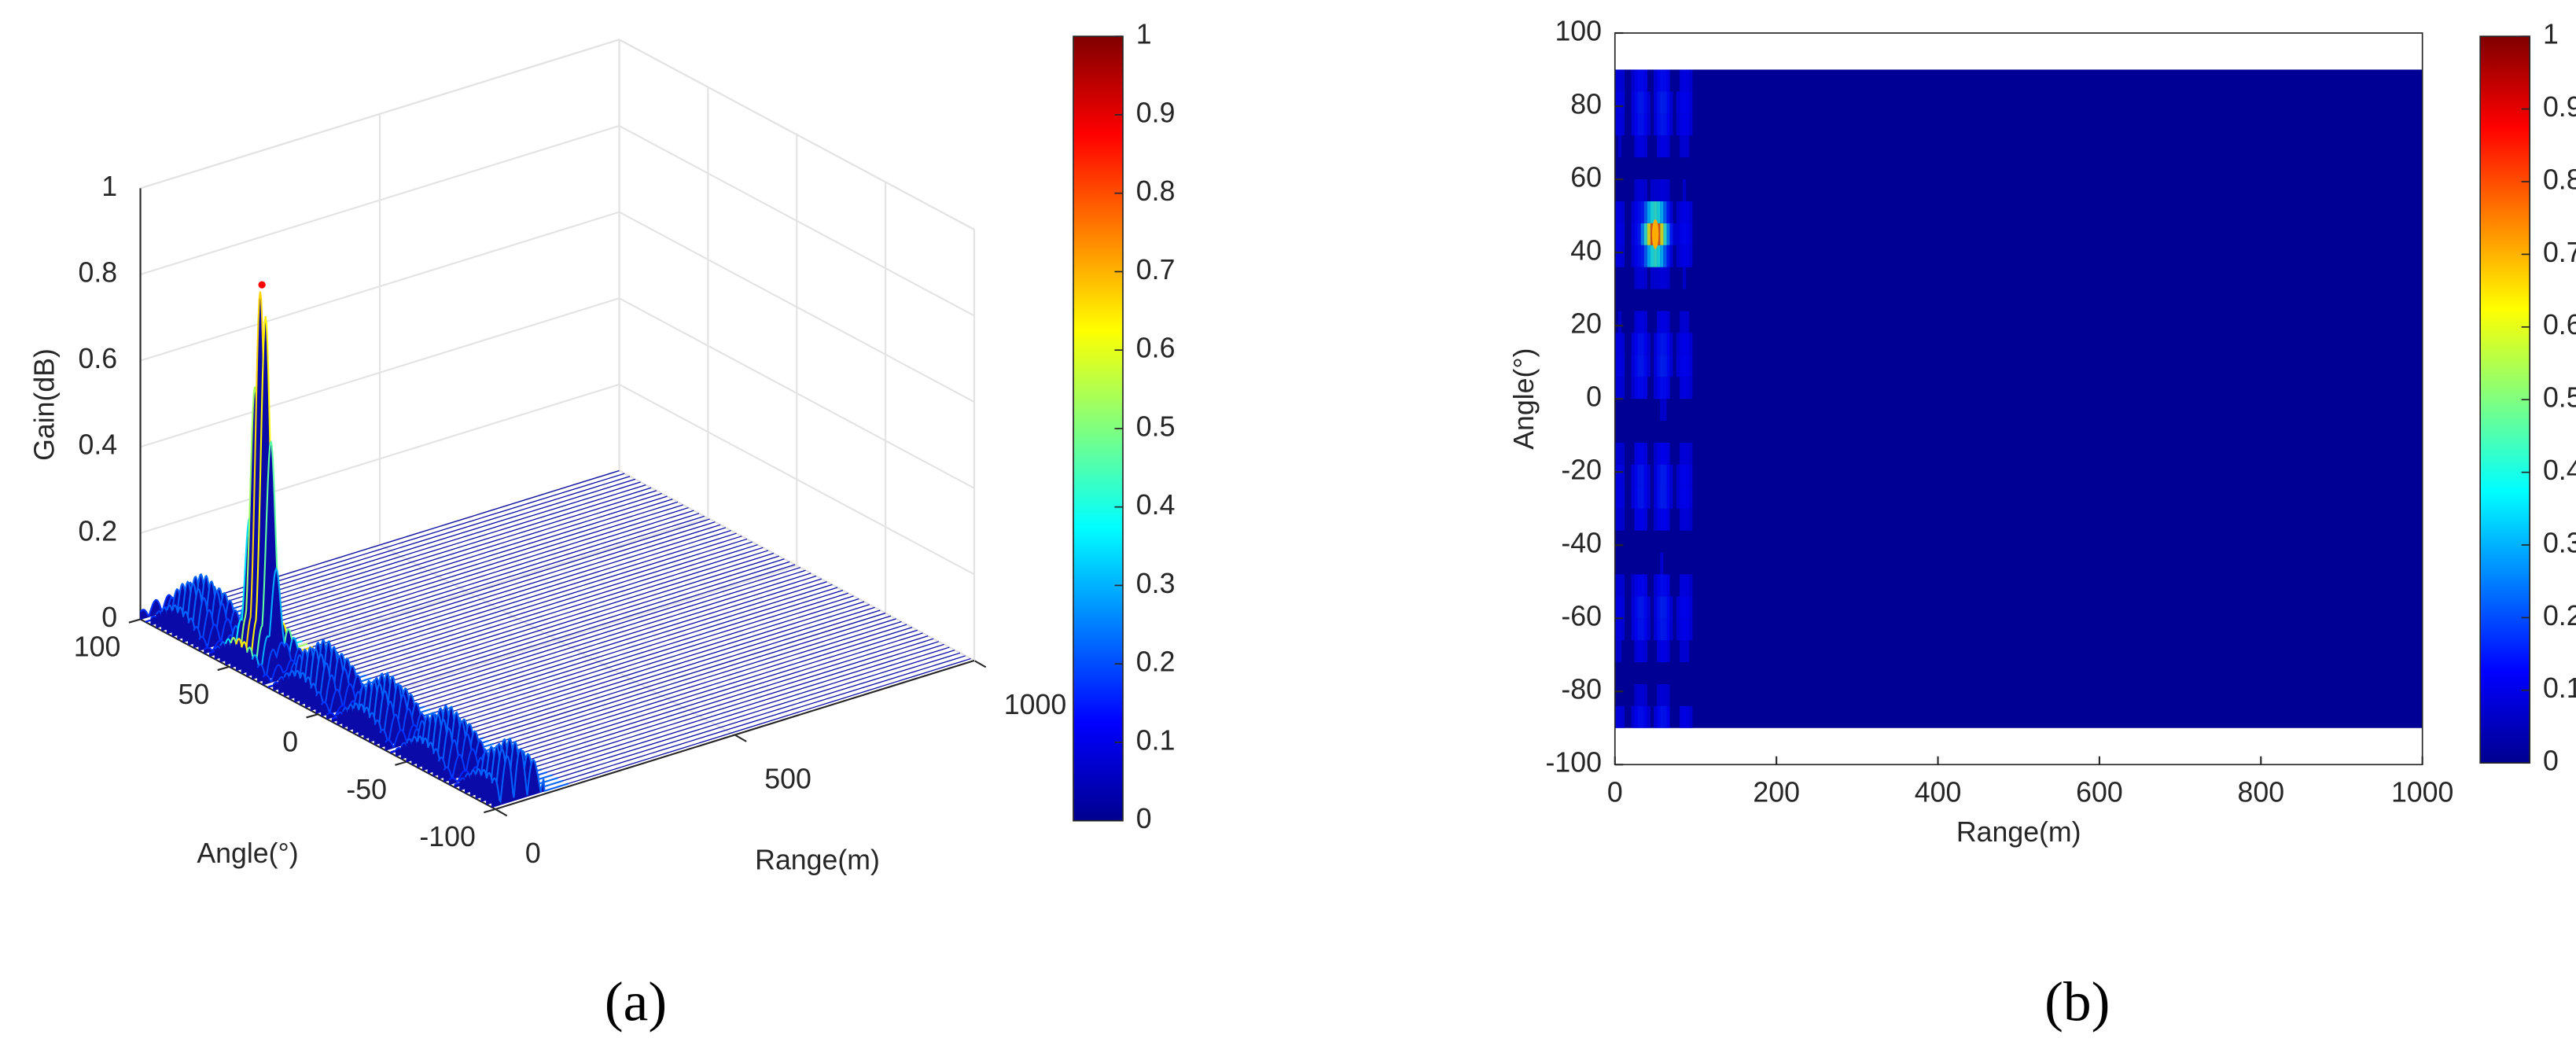  I want to click on x-axis, so click(735, 734).